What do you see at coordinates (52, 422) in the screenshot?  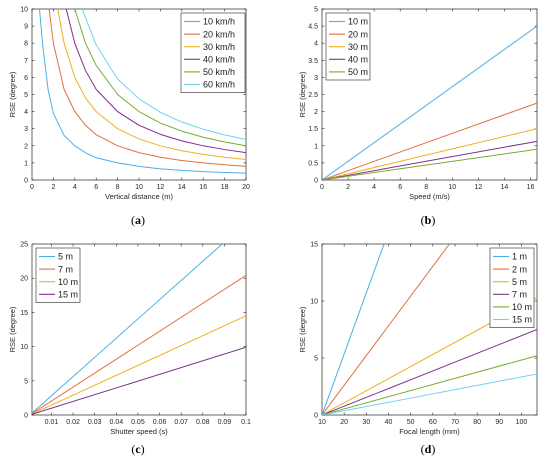 I see `x-tick-label: 0.01` at bounding box center [52, 422].